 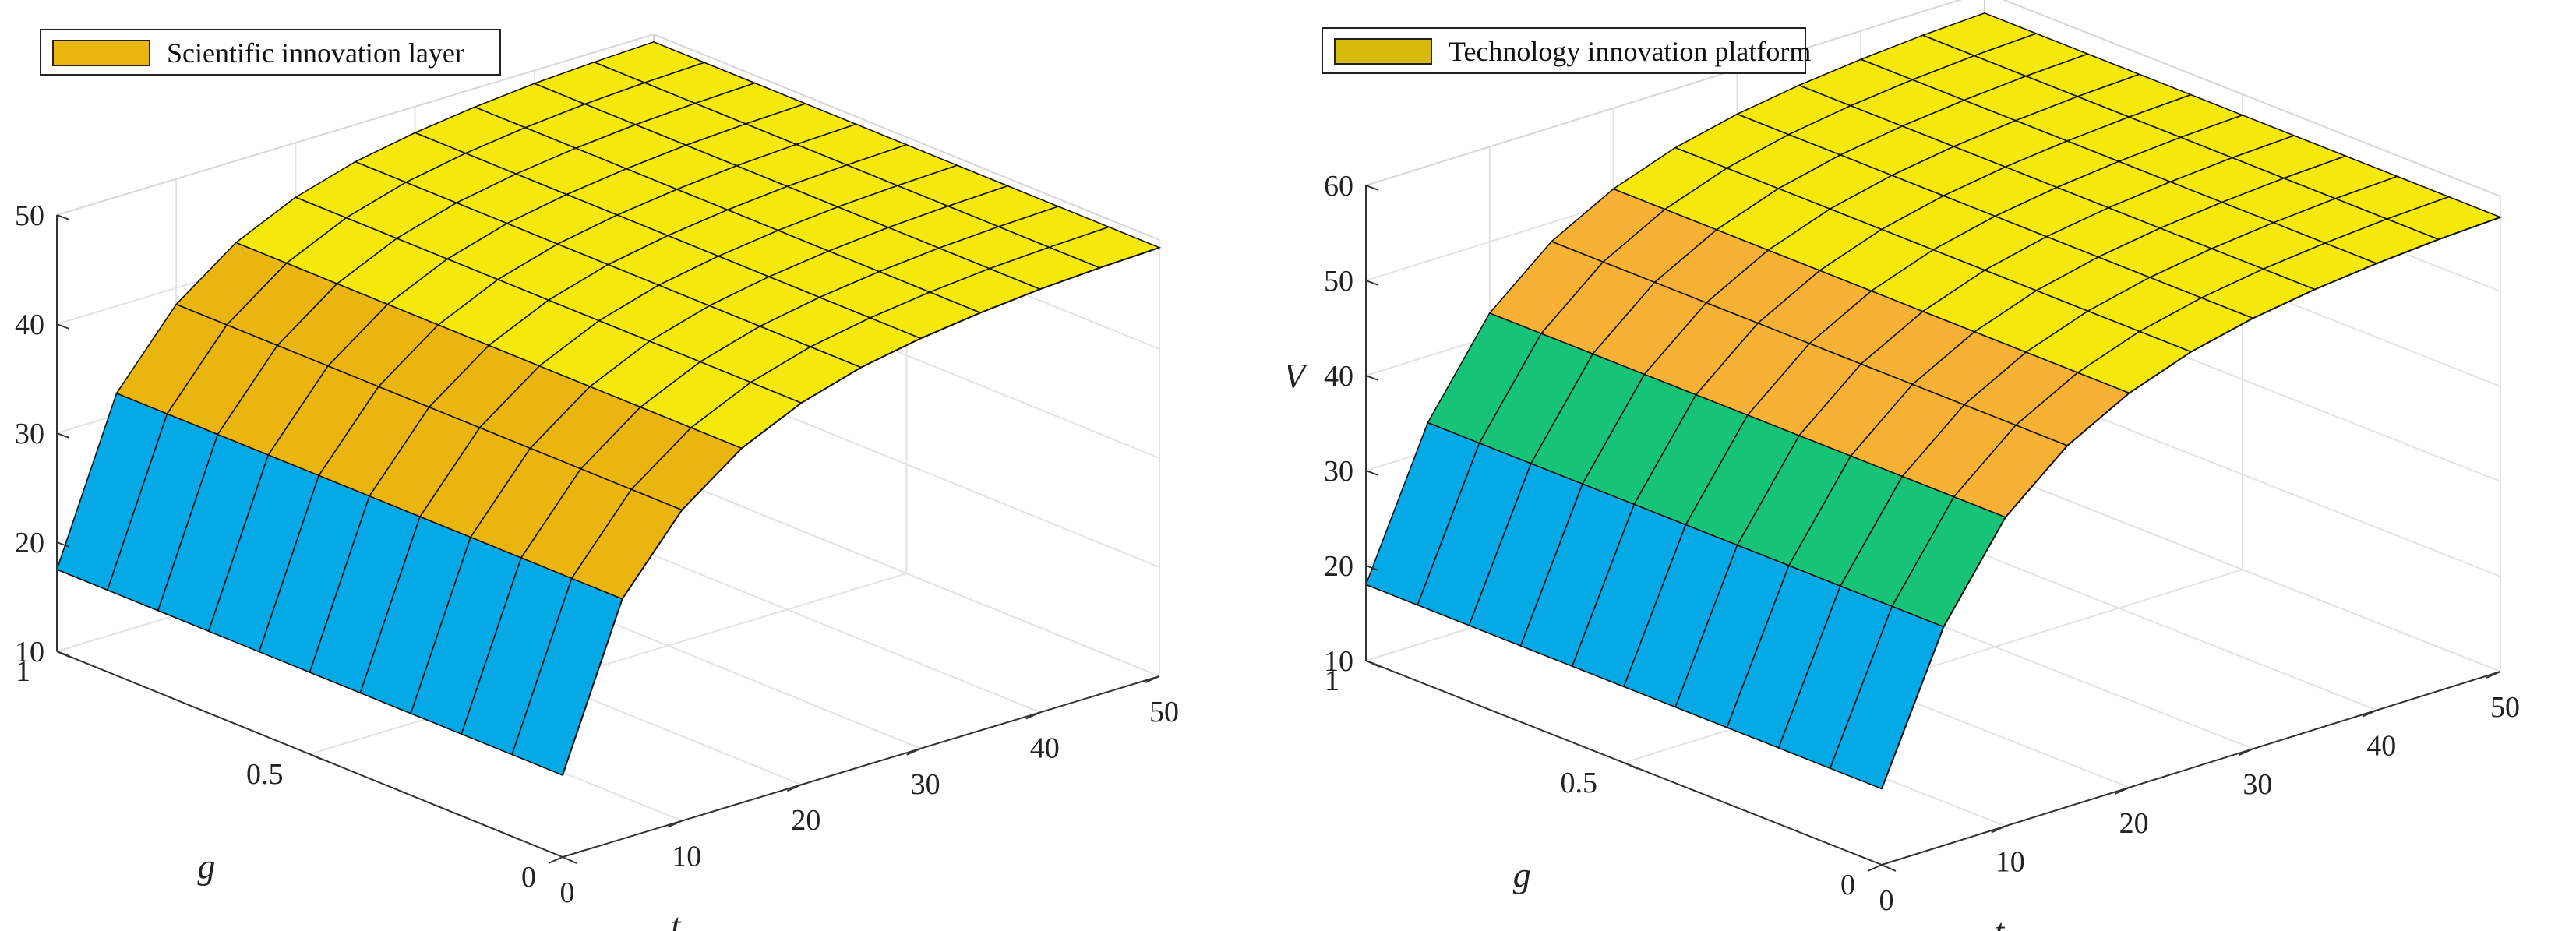 I want to click on legend-label: Scientific innovation layer, so click(x=315, y=53).